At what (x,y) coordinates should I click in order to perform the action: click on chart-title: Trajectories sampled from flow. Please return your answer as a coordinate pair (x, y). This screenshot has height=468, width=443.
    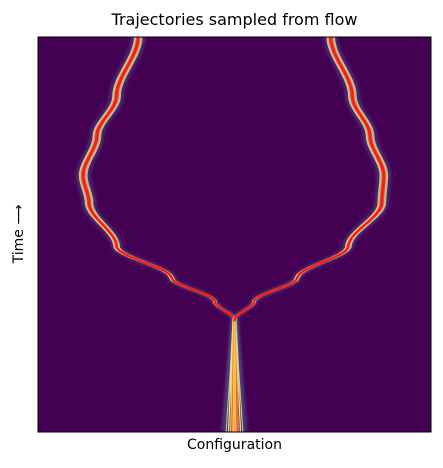
    Looking at the image, I should click on (234, 19).